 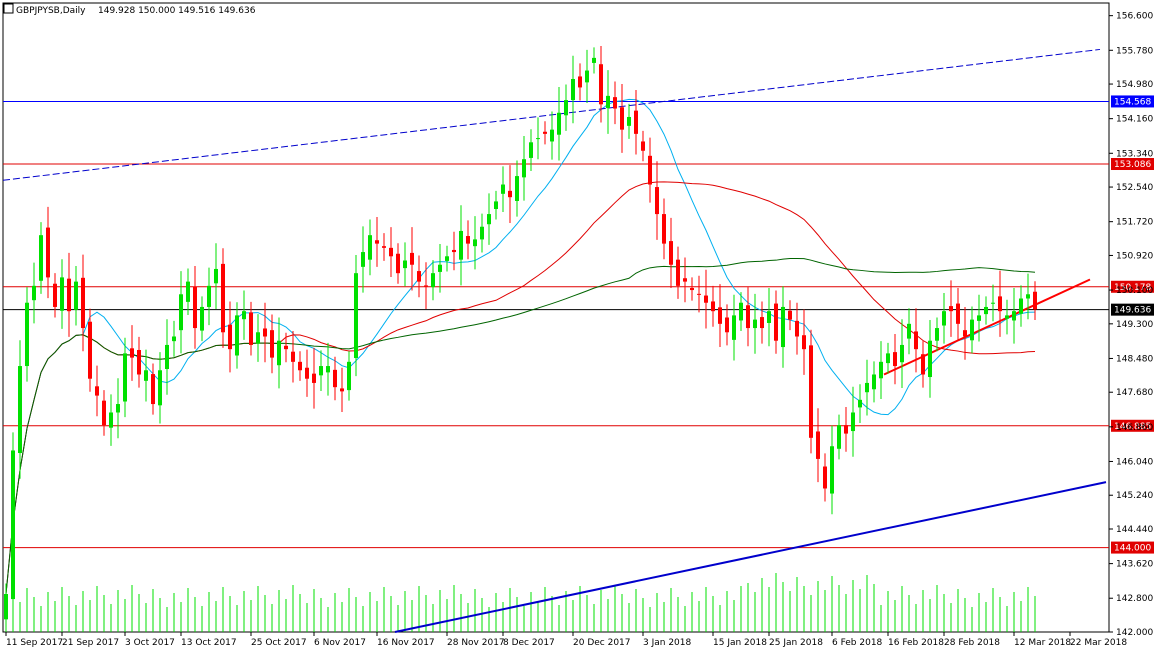 What do you see at coordinates (972, 643) in the screenshot?
I see `time-tick-label: 28 Feb 2018` at bounding box center [972, 643].